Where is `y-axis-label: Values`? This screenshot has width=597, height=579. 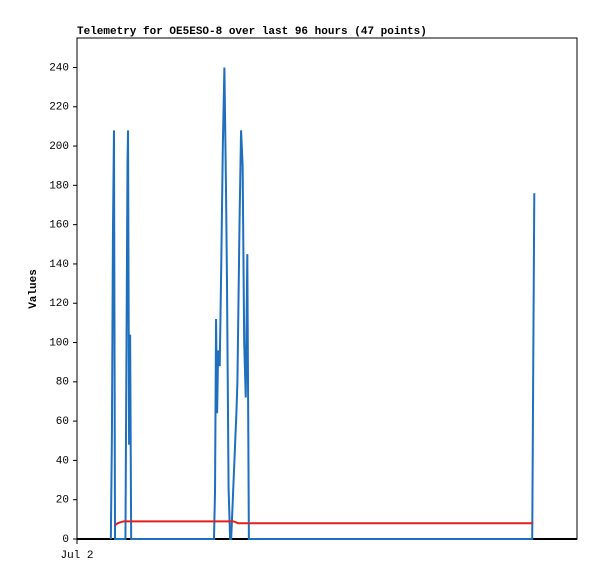
y-axis-label: Values is located at coordinates (34, 289).